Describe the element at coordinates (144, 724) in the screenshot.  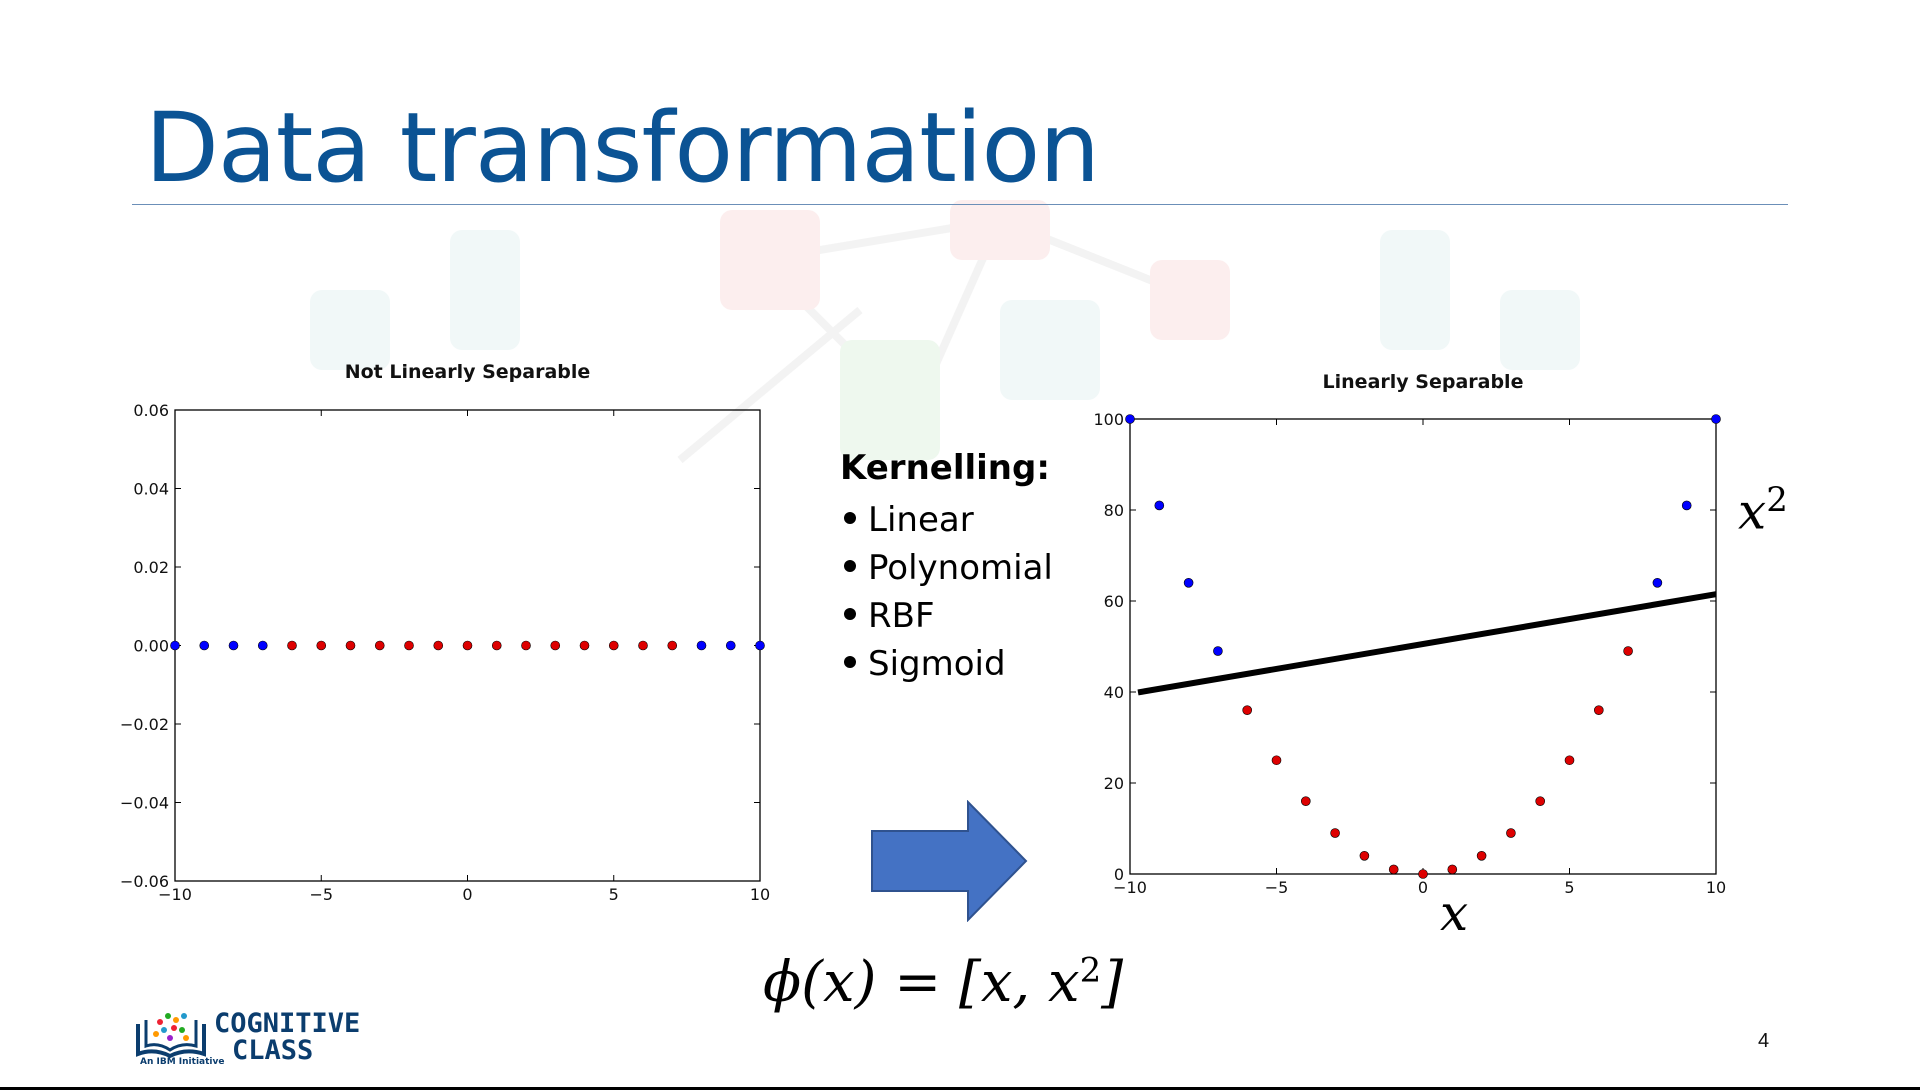
I see `y-tick-label: −0.02` at that location.